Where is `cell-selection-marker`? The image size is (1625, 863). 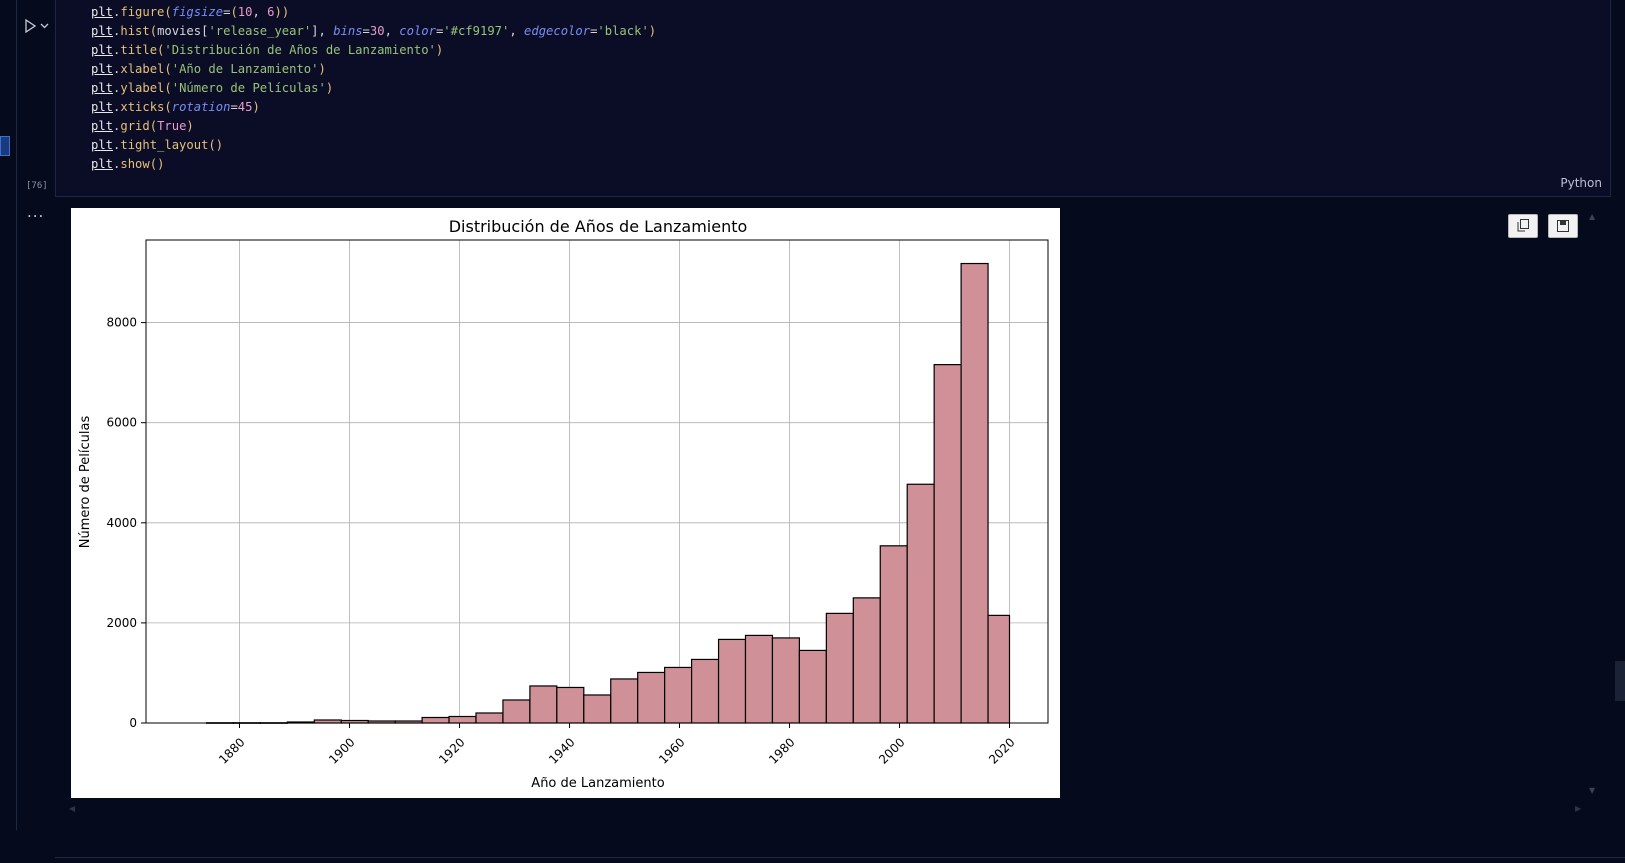 cell-selection-marker is located at coordinates (5, 146).